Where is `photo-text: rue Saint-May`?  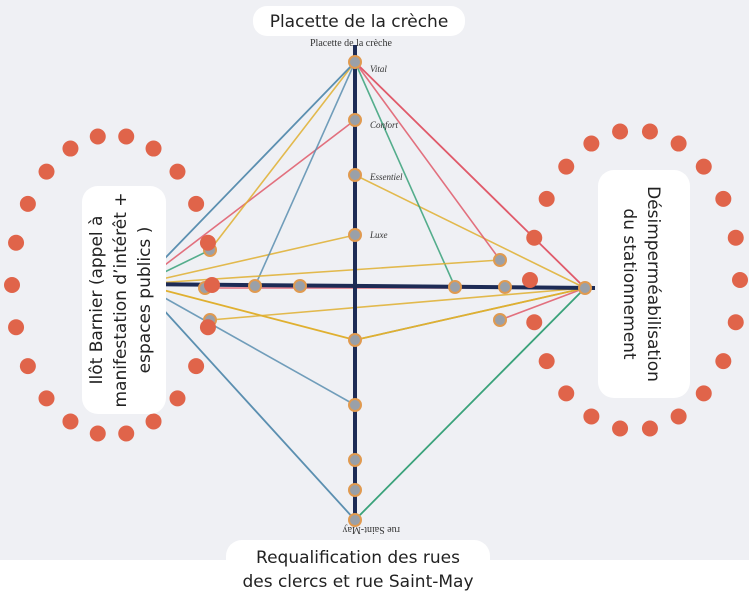
photo-text: rue Saint-May is located at coordinates (372, 529).